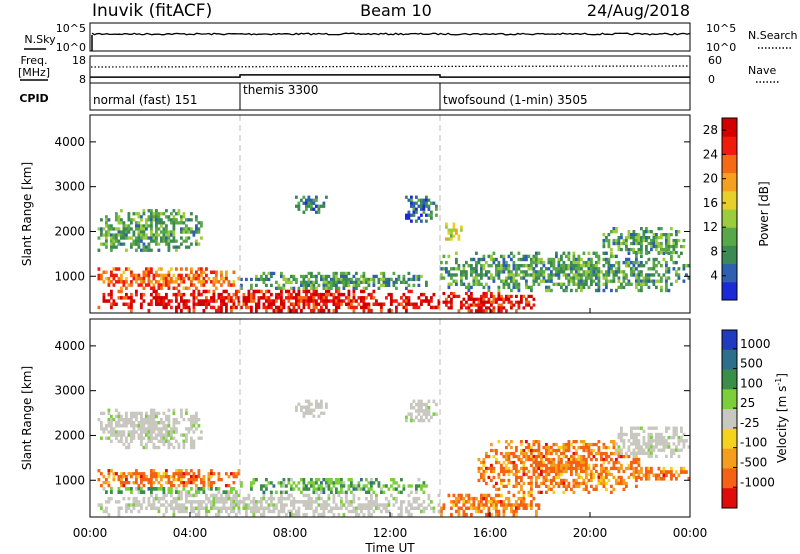 The image size is (800, 554). I want to click on velocity-y-axis-label: Slant Range [km], so click(27, 418).